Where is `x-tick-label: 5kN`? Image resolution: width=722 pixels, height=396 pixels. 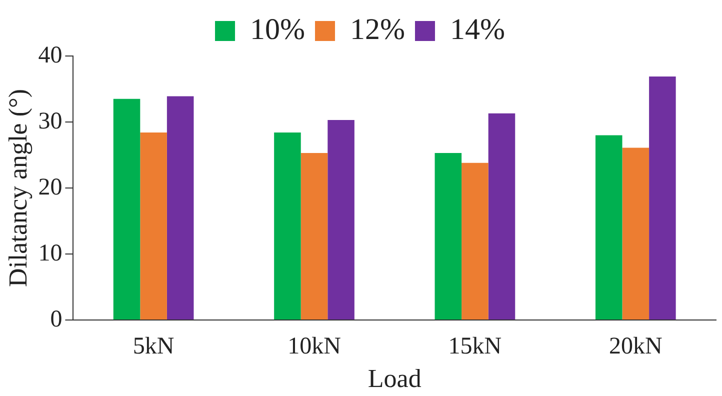
x-tick-label: 5kN is located at coordinates (153, 347).